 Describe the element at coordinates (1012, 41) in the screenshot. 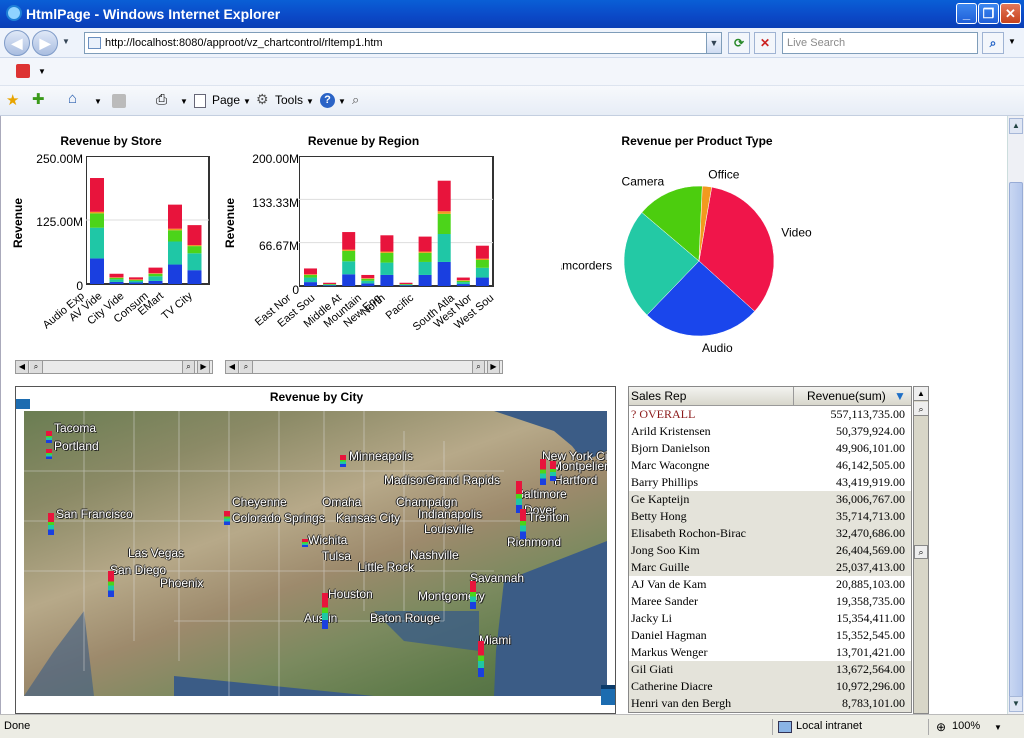

I see `search-options-icon: ▼` at that location.